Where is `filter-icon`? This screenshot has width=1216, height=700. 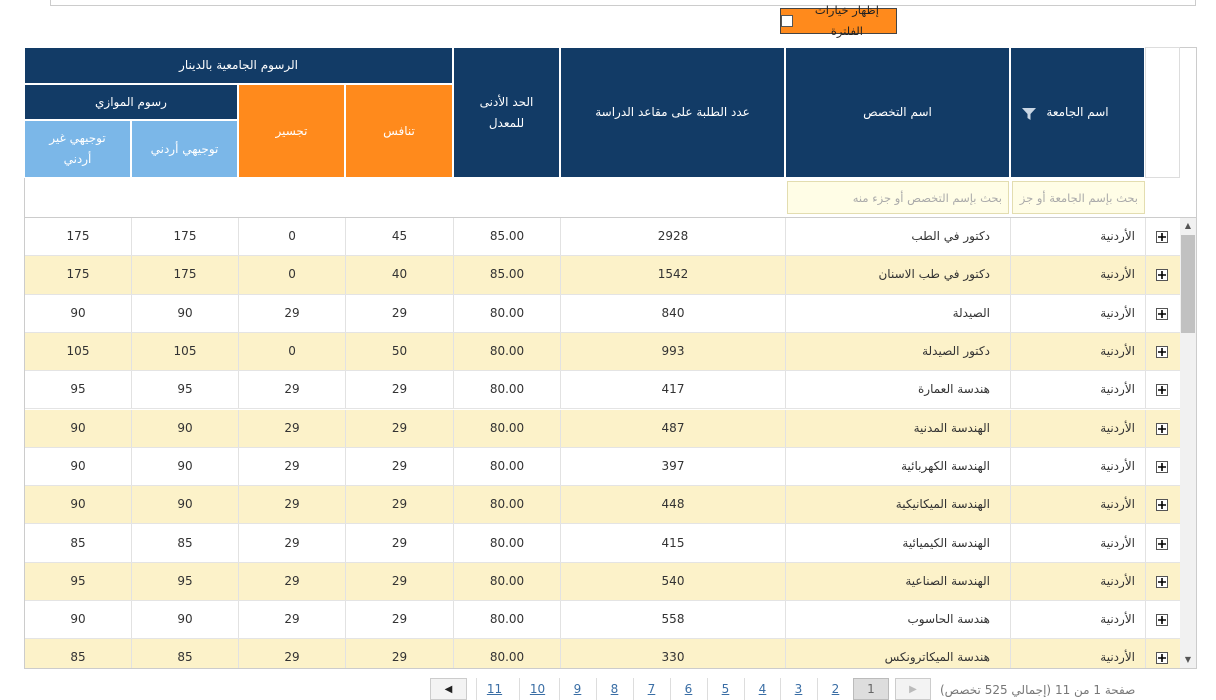
filter-icon is located at coordinates (1029, 114).